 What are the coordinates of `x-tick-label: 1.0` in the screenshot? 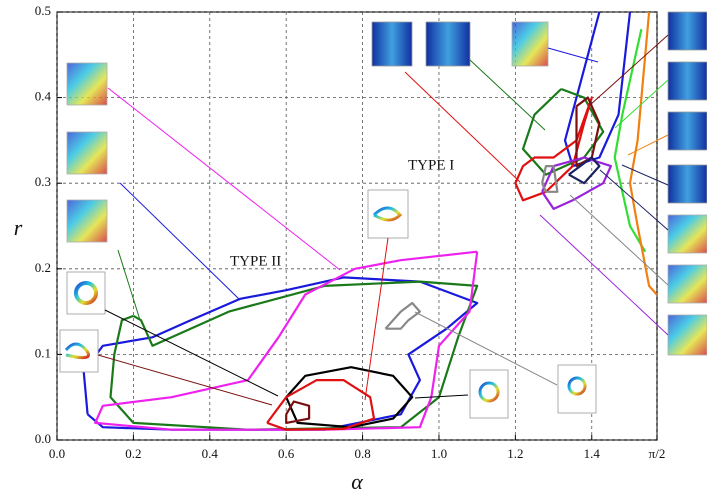 It's located at (439, 453).